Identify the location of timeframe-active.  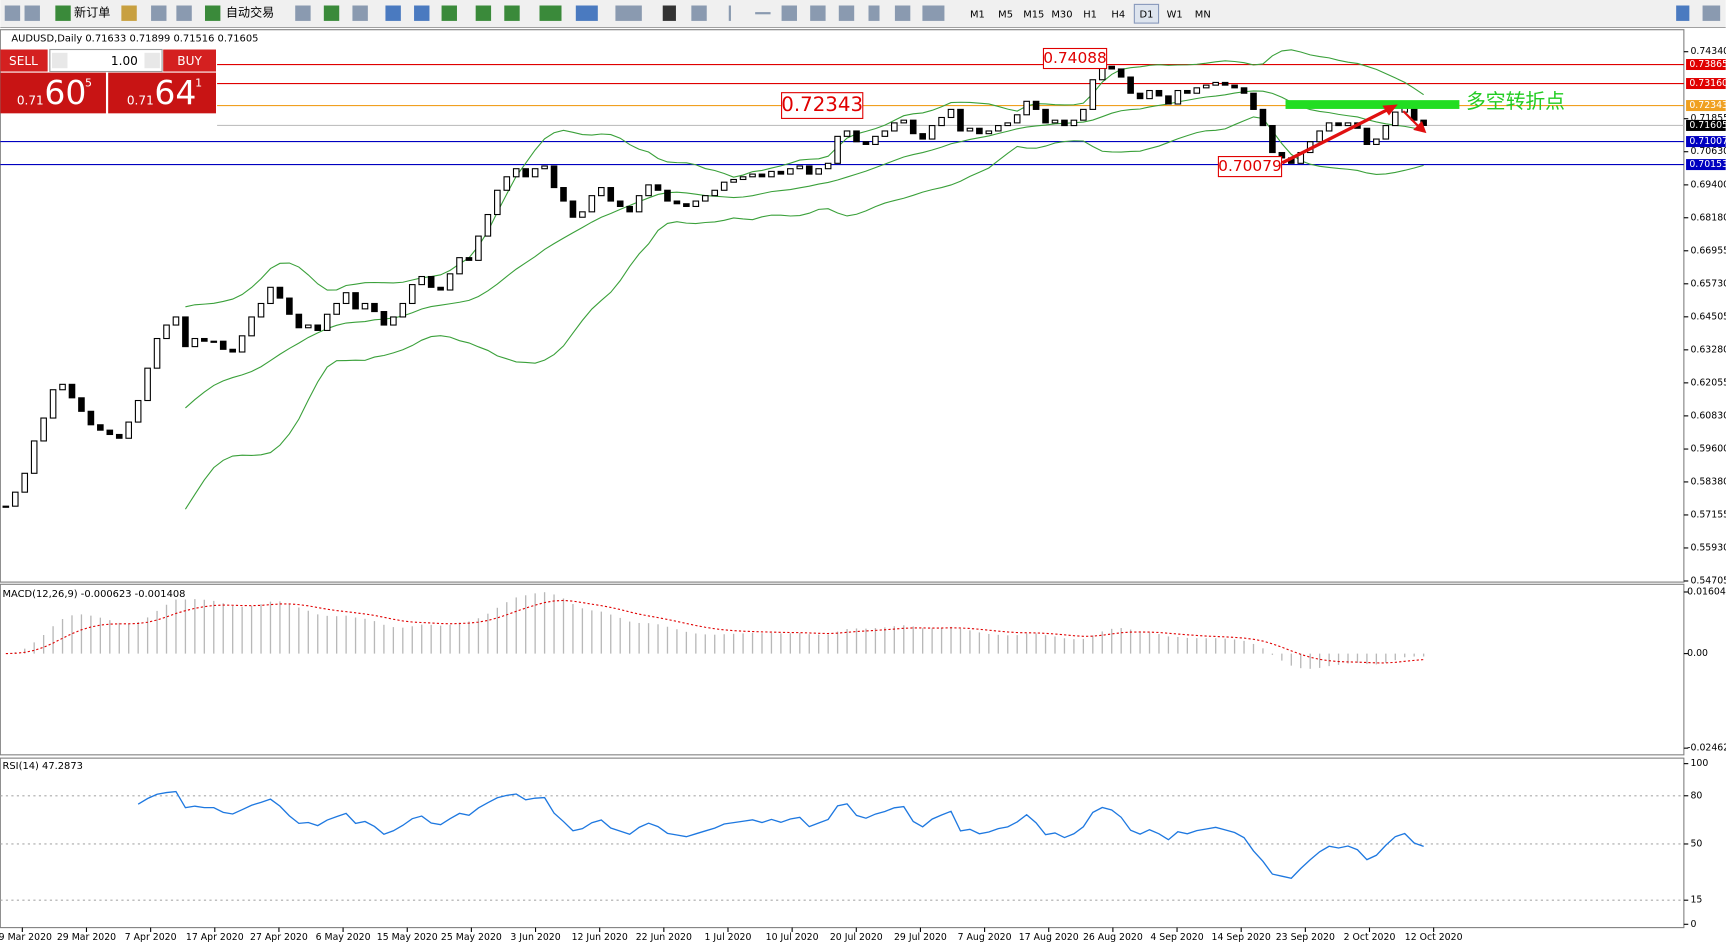
(1146, 13).